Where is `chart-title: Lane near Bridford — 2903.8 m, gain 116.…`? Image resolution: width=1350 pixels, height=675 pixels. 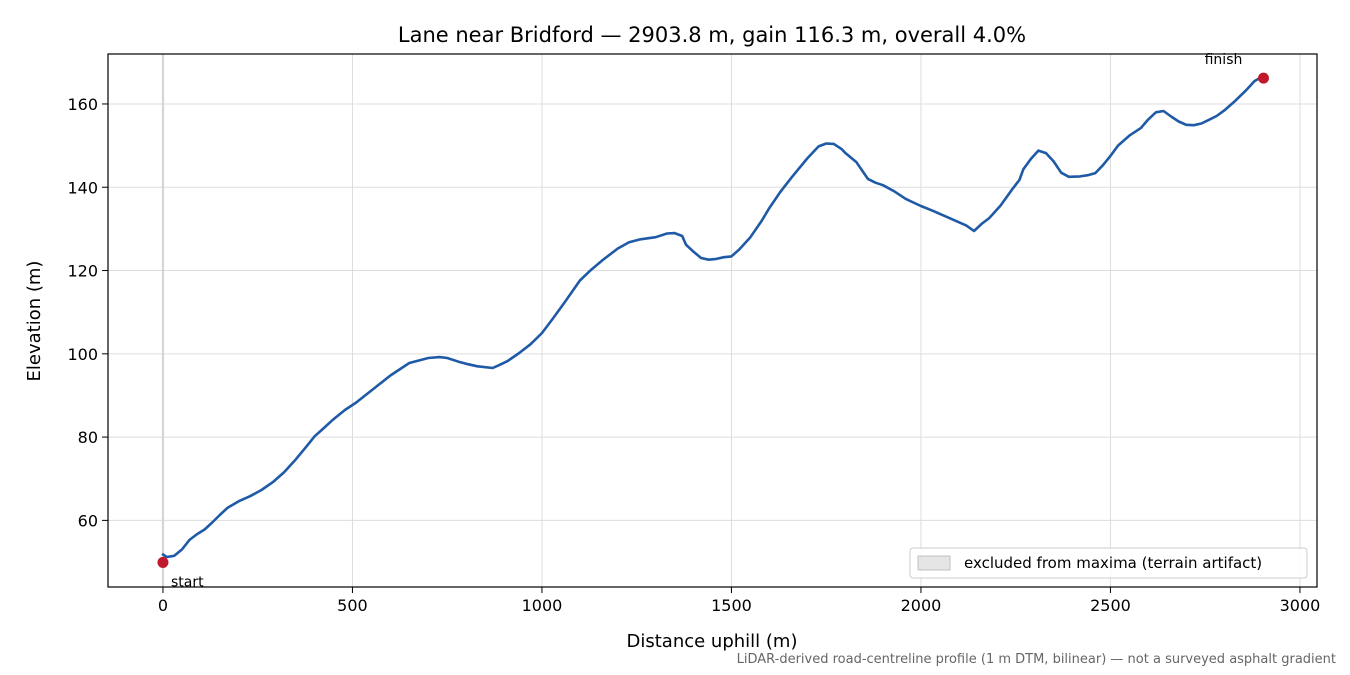 chart-title: Lane near Bridford — 2903.8 m, gain 116.… is located at coordinates (712, 35).